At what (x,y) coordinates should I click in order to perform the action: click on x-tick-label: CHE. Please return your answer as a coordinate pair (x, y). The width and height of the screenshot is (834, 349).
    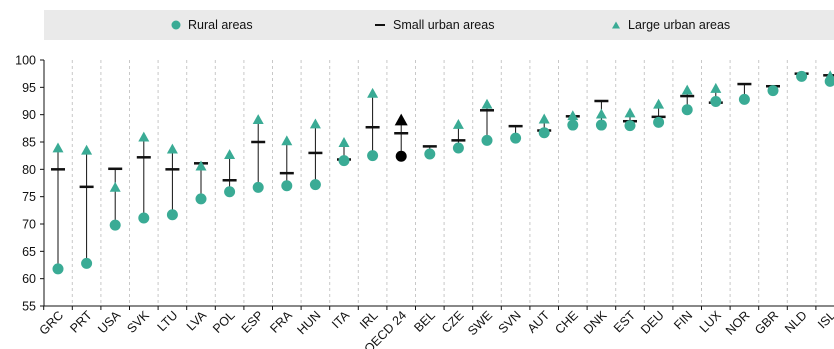
    Looking at the image, I should click on (566, 322).